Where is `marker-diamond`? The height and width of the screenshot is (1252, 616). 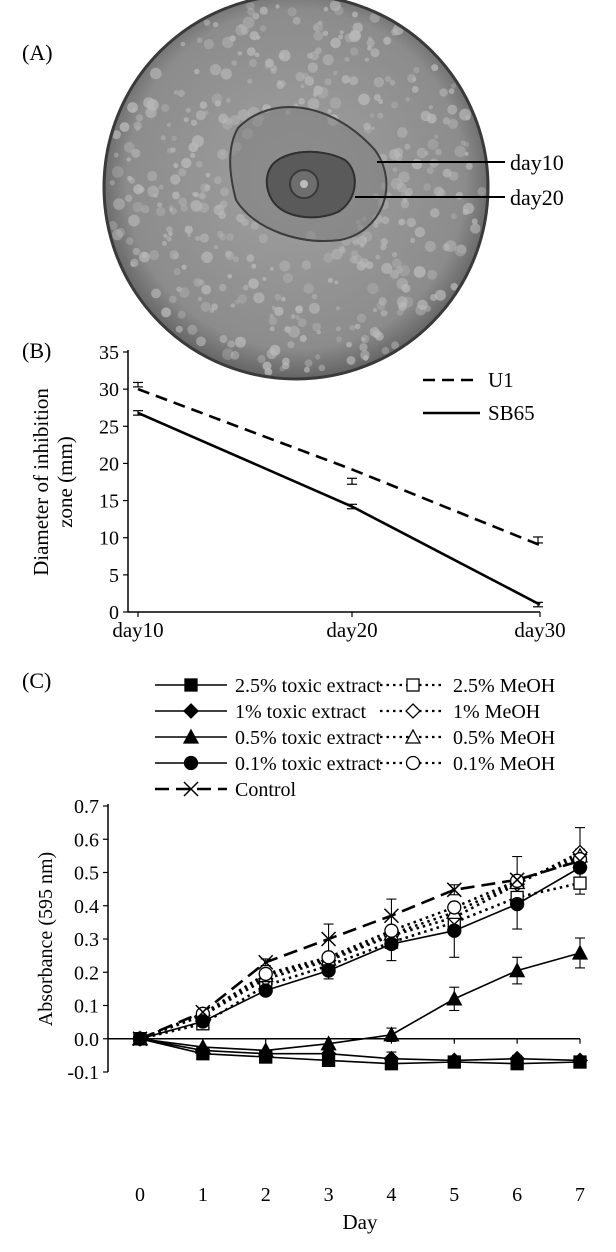
marker-diamond is located at coordinates (191, 711).